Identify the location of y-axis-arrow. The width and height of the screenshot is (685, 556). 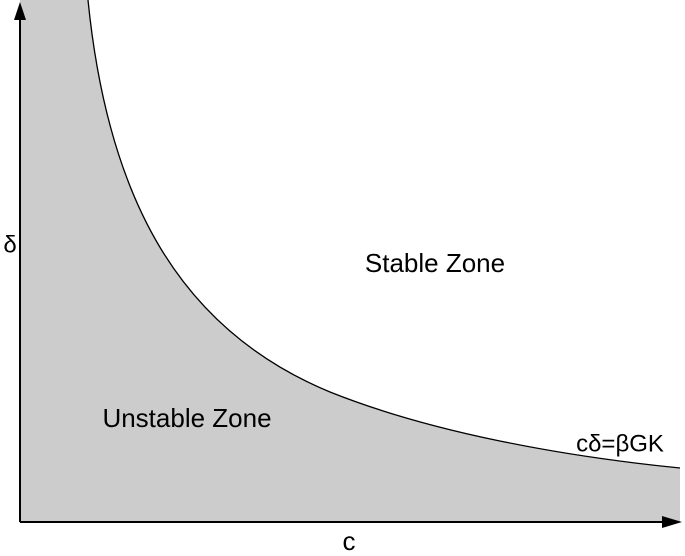
(20, 11).